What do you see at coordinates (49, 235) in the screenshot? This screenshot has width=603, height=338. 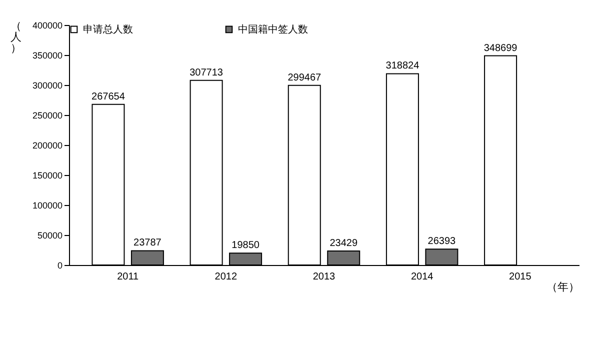 I see `y-tick-label: 50000` at bounding box center [49, 235].